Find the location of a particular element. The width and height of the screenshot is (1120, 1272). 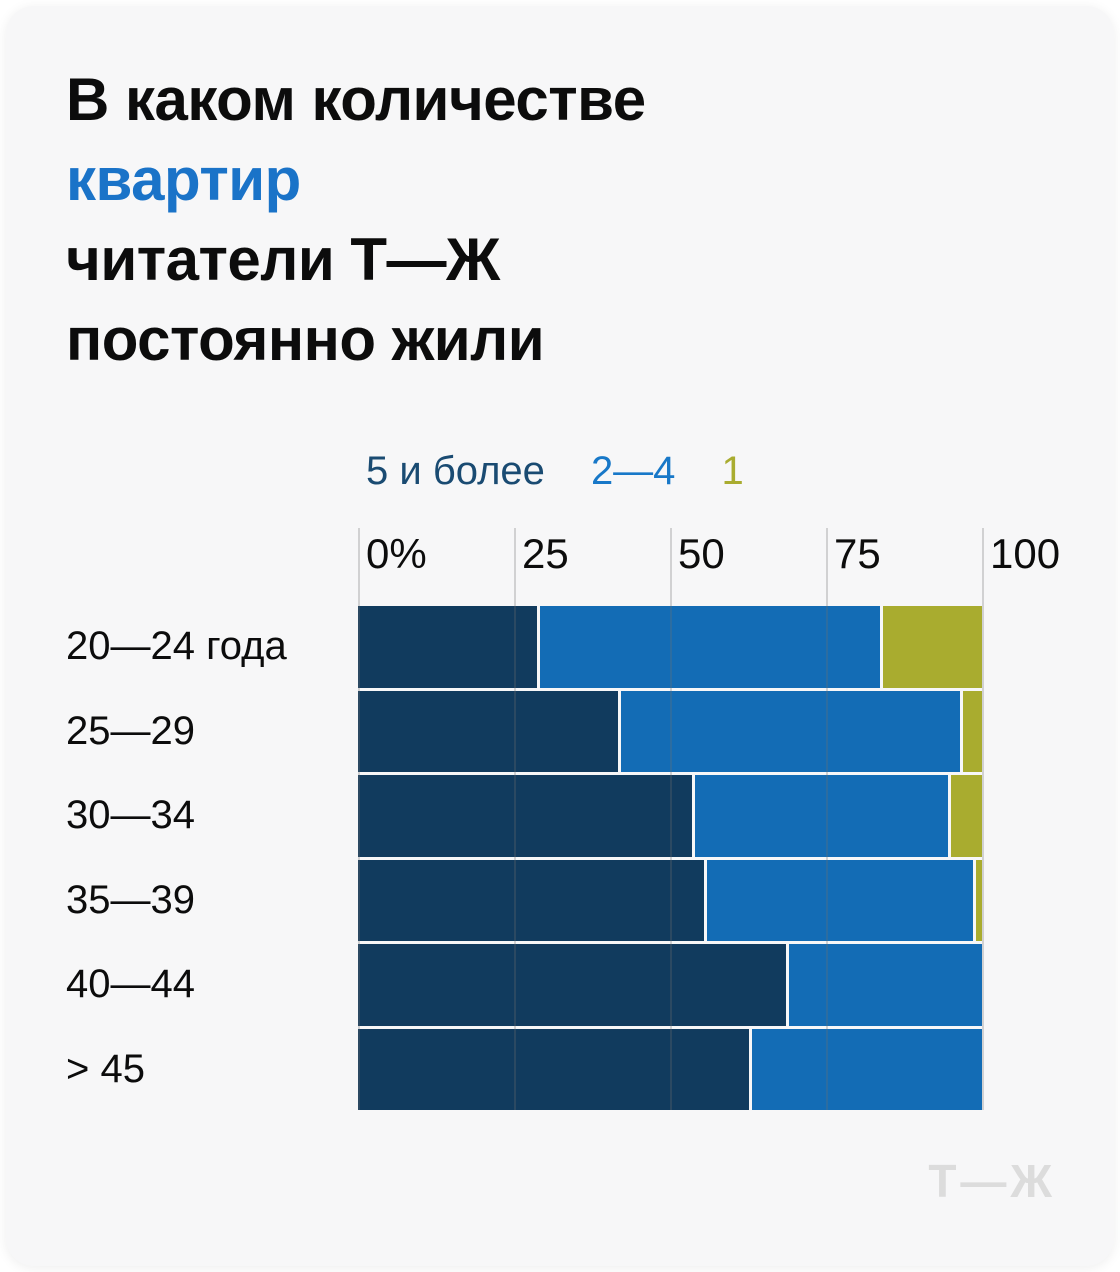

category-label-0: 20—24 года is located at coordinates (176, 646).